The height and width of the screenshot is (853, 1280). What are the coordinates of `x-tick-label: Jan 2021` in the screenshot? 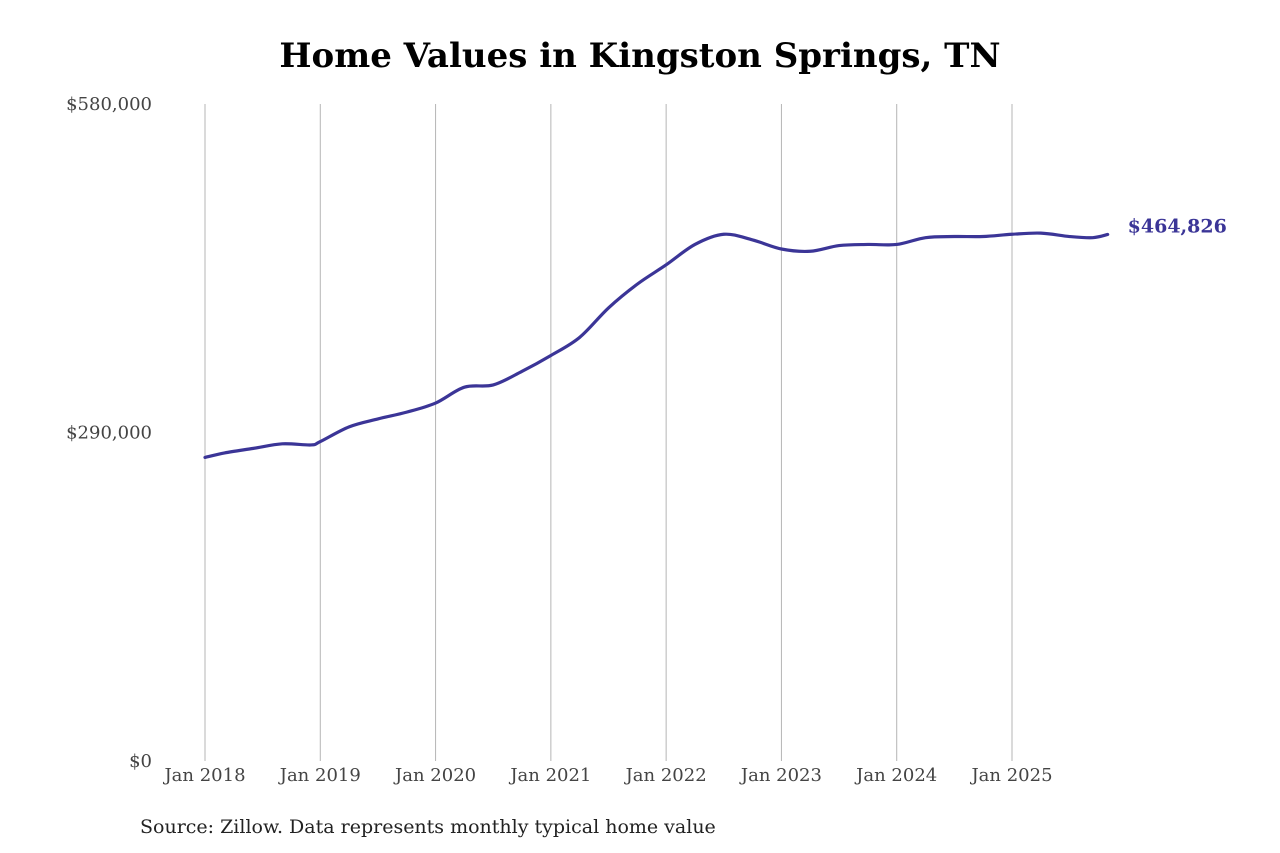 It's located at (549, 775).